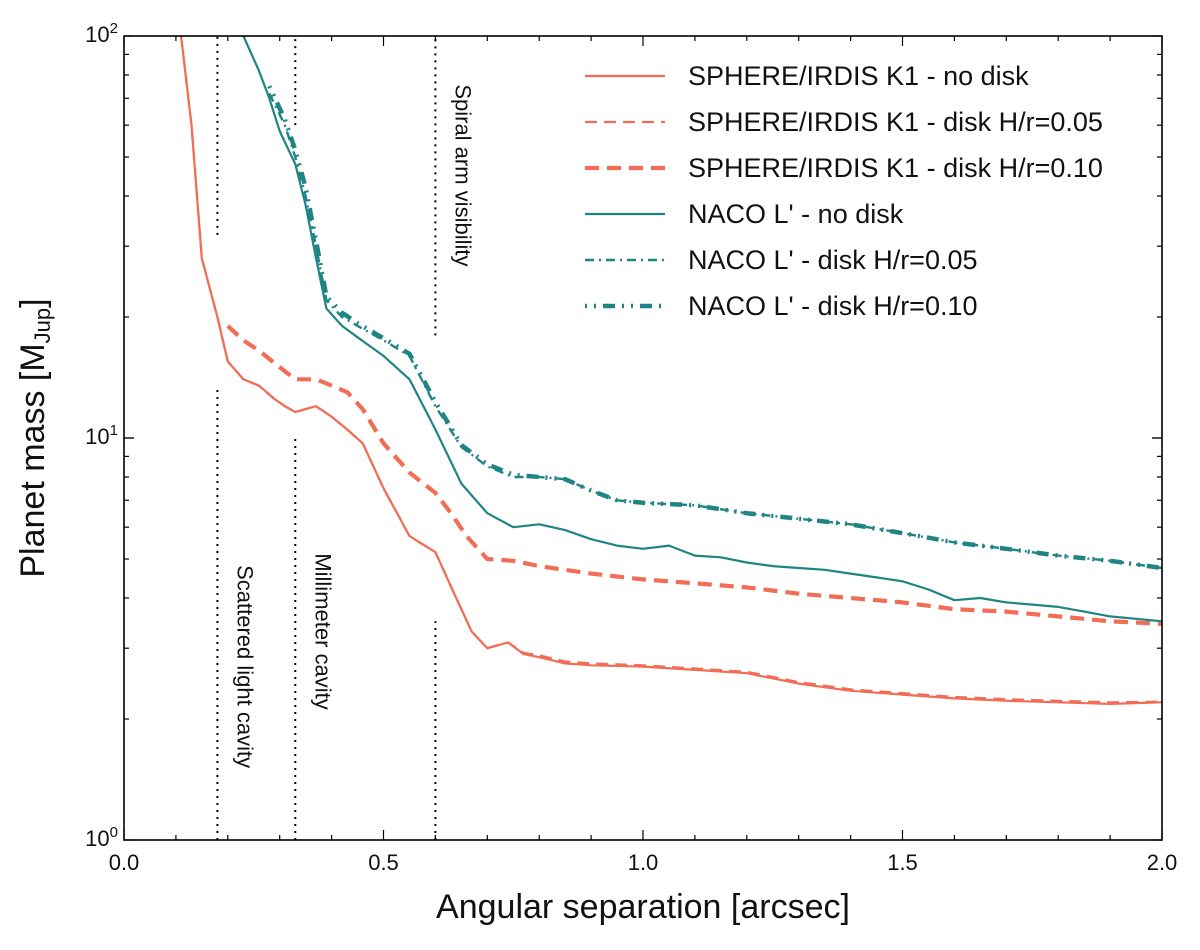 The image size is (1200, 950). I want to click on legend-label: SPHERE/IRDIS K1 - disk H/r=0.10, so click(895, 168).